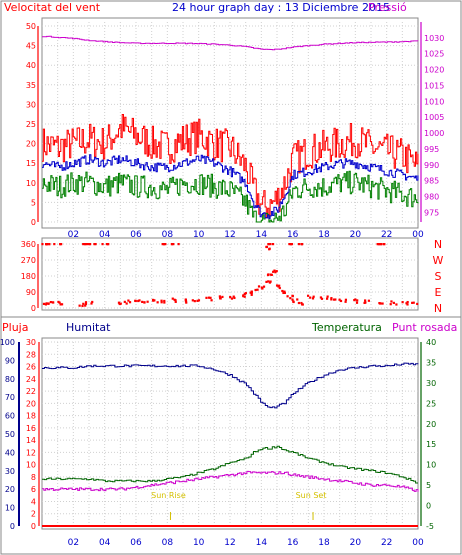  Describe the element at coordinates (434, 133) in the screenshot. I see `pressure-tick-label: 1000` at that location.